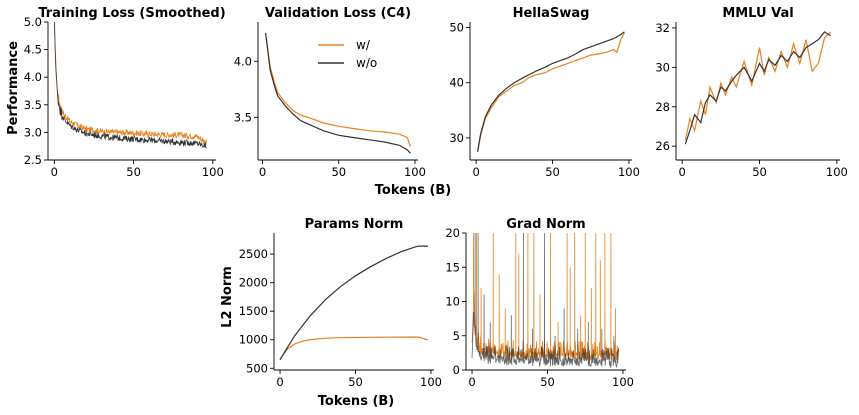  What do you see at coordinates (133, 172) in the screenshot?
I see `training-loss-x-tick-label: 50` at bounding box center [133, 172].